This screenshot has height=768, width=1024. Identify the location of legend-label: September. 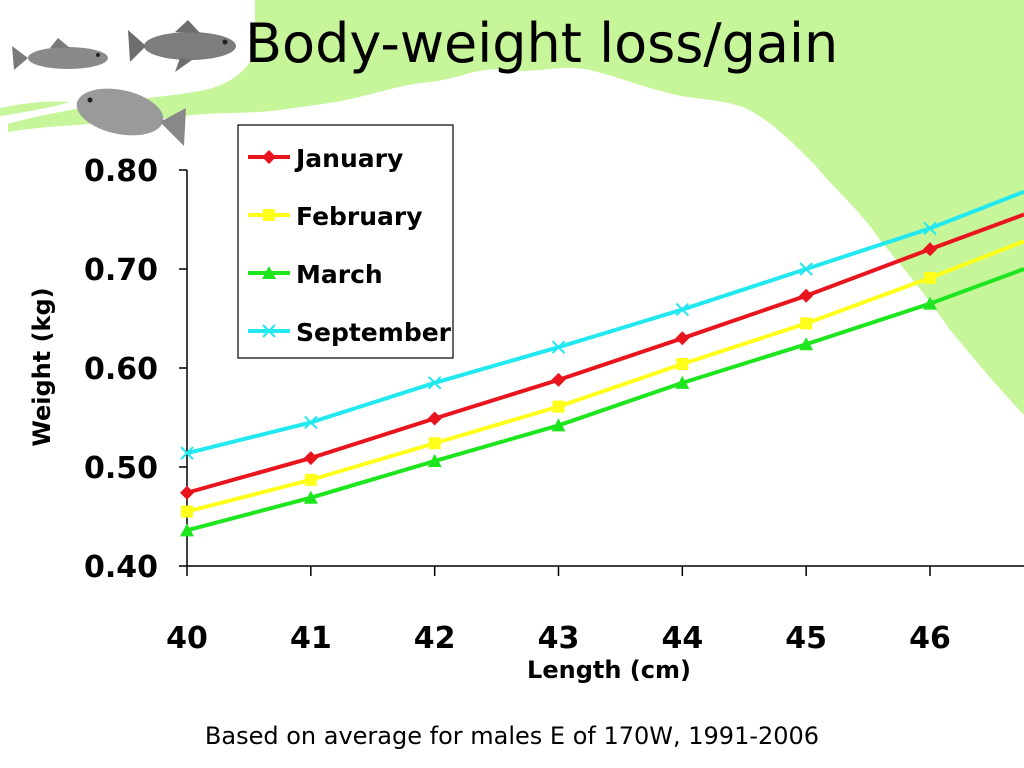
(374, 332).